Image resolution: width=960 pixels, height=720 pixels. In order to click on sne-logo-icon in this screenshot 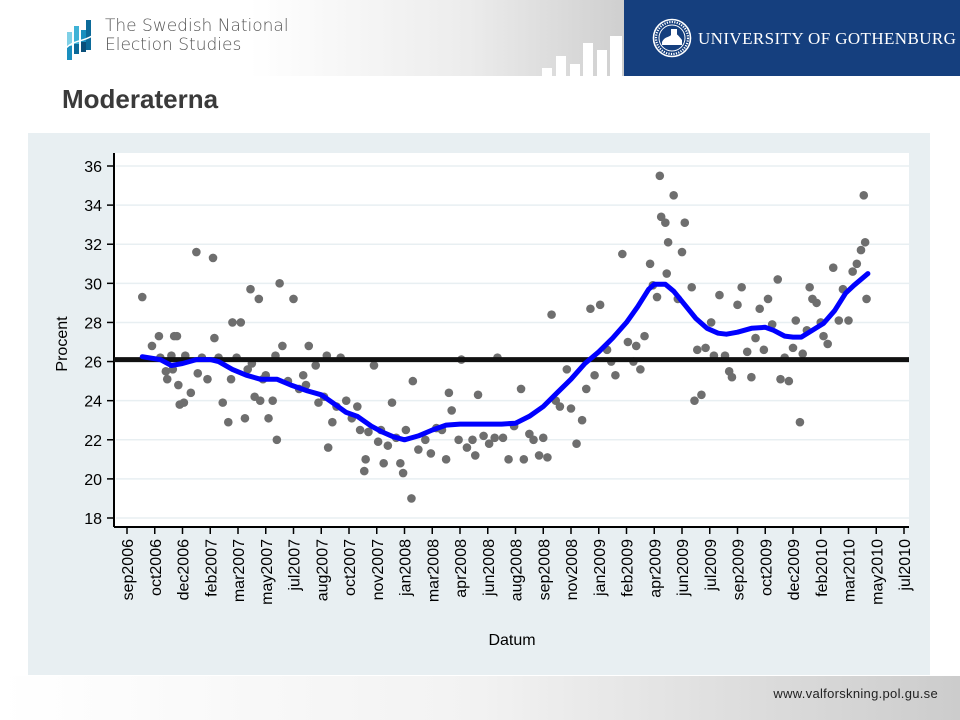, I will do `click(79, 40)`.